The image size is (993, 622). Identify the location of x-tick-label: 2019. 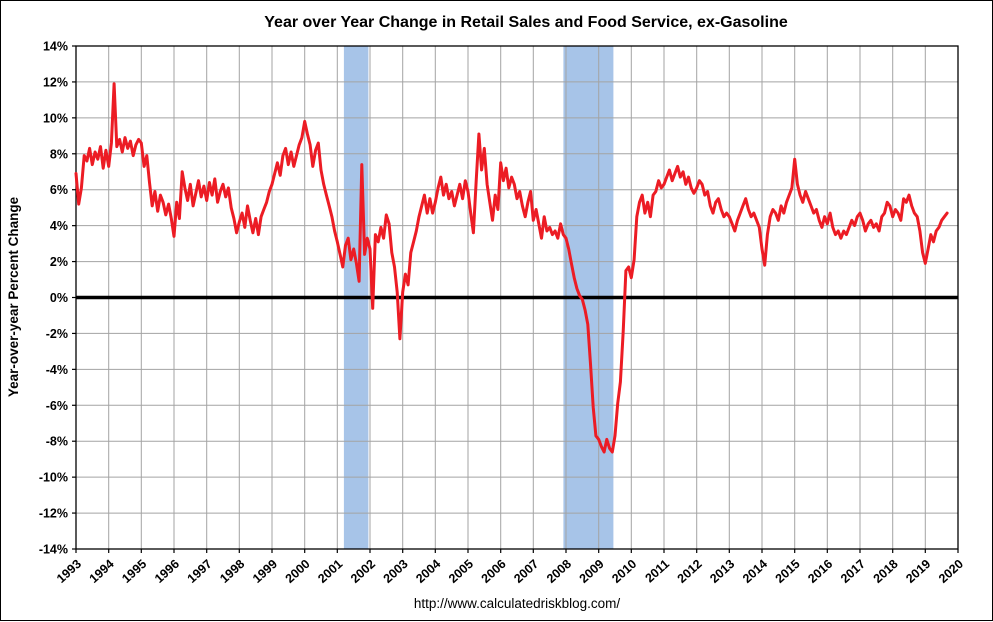
(918, 571).